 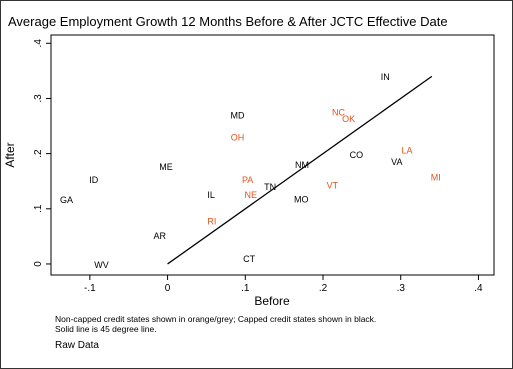 I want to click on point-label-nm: NM, so click(x=302, y=165).